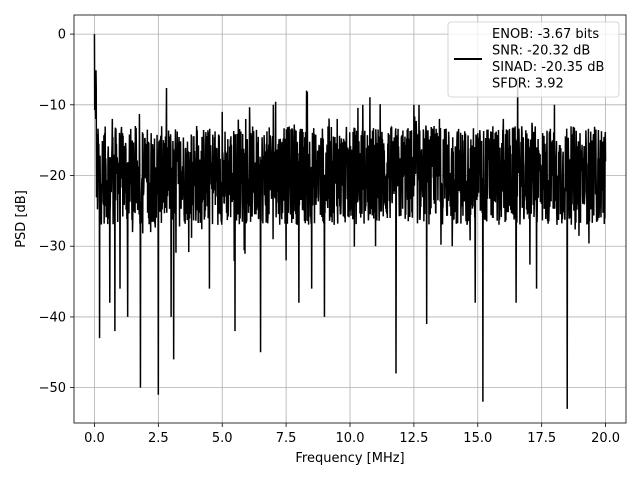  I want to click on x-tick-label: 0.0, so click(94, 438).